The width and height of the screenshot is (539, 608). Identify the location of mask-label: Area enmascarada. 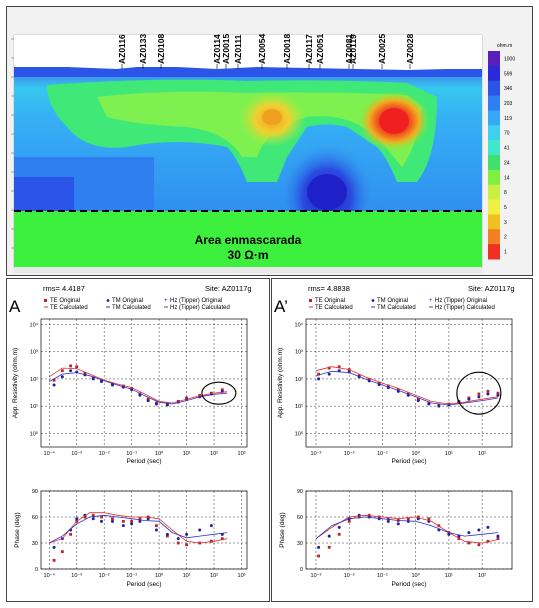
(248, 240).